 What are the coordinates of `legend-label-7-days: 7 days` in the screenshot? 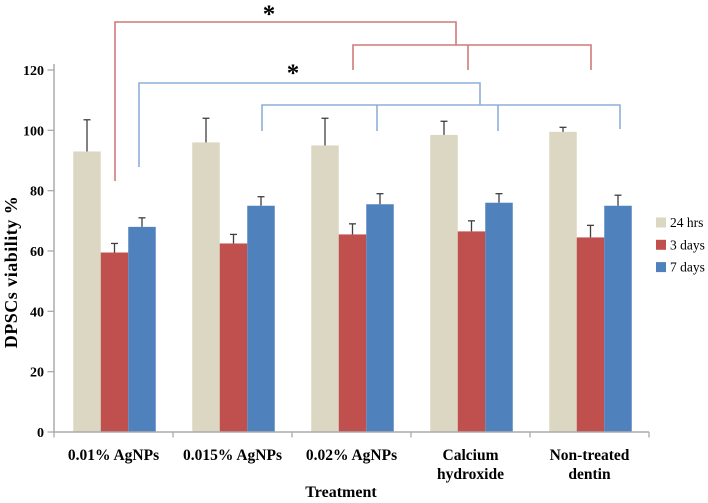 It's located at (687, 267).